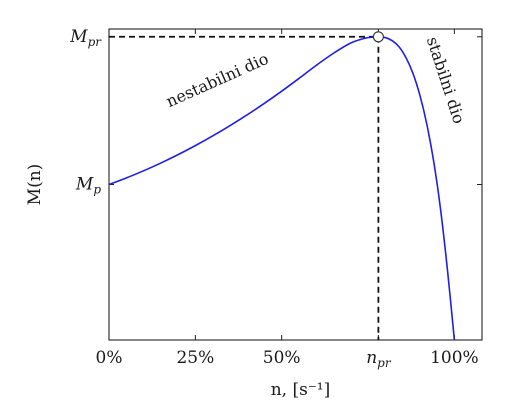  I want to click on x-tick-label: 100%, so click(454, 358).